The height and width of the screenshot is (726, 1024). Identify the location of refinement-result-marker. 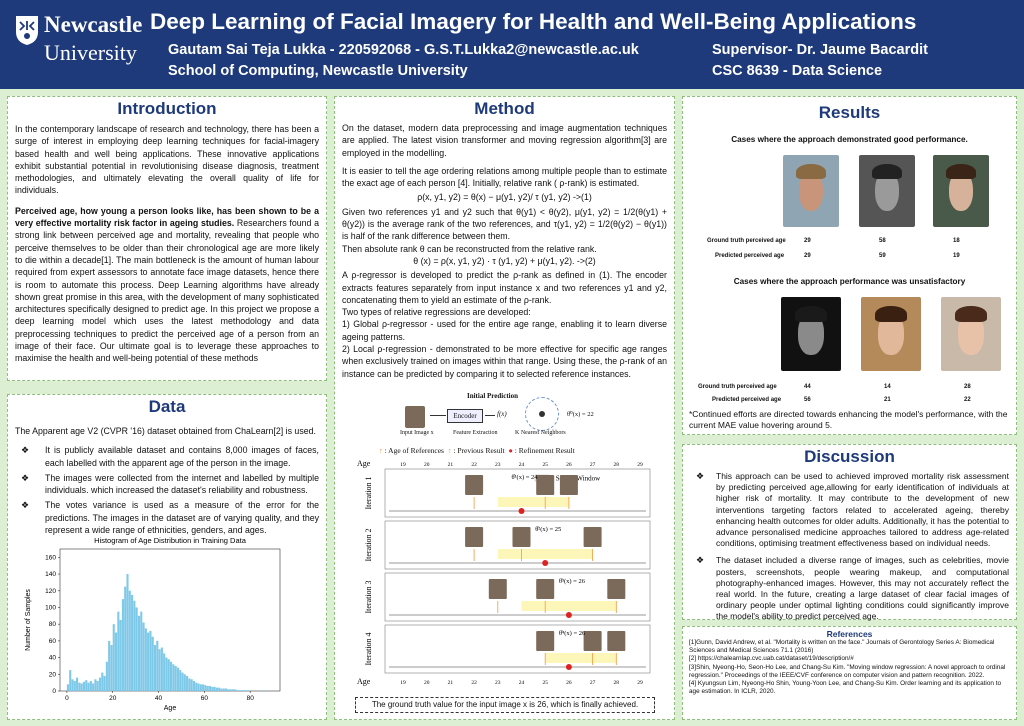
(521, 511).